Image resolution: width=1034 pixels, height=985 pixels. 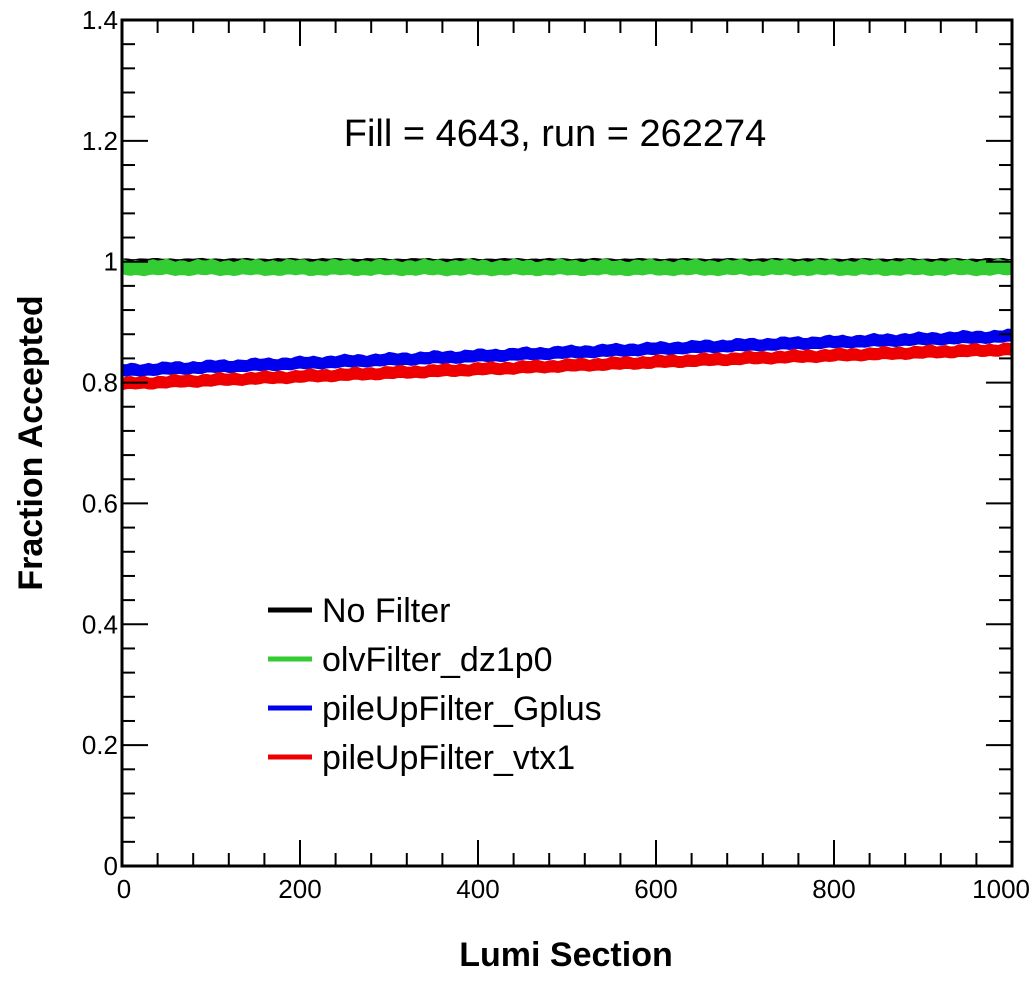 I want to click on x-tick-labels: 0 200 400 600 800 1000, so click(x=573, y=889).